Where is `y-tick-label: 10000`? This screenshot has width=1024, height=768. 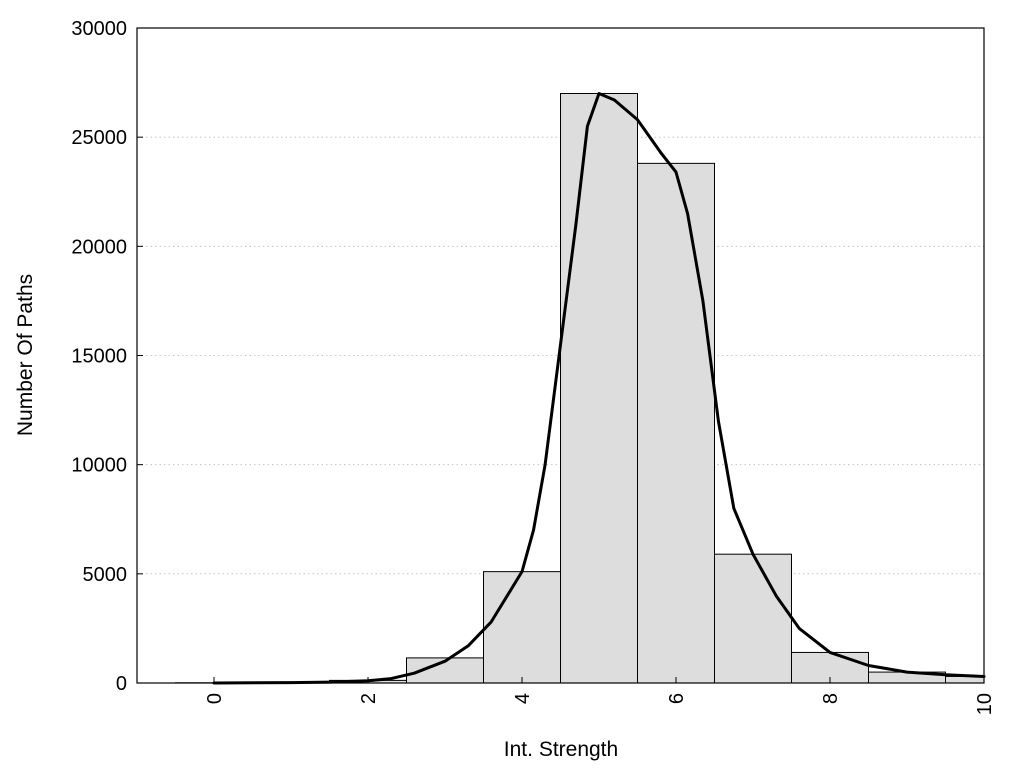 y-tick-label: 10000 is located at coordinates (99, 466).